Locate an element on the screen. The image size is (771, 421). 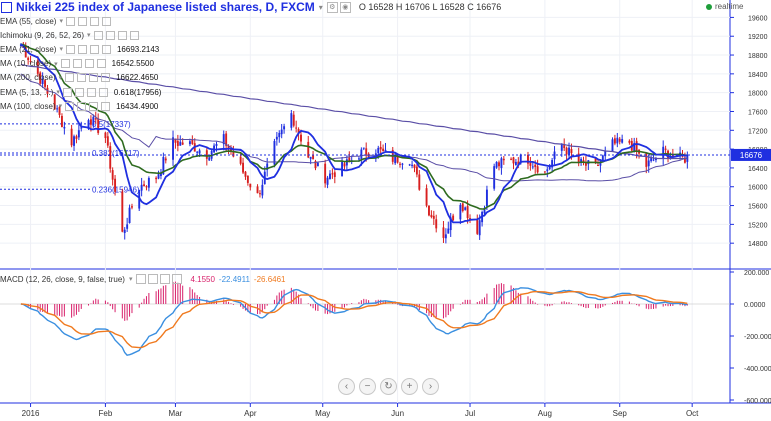
header-tools: ⚙ ◉ is located at coordinates (338, 7).